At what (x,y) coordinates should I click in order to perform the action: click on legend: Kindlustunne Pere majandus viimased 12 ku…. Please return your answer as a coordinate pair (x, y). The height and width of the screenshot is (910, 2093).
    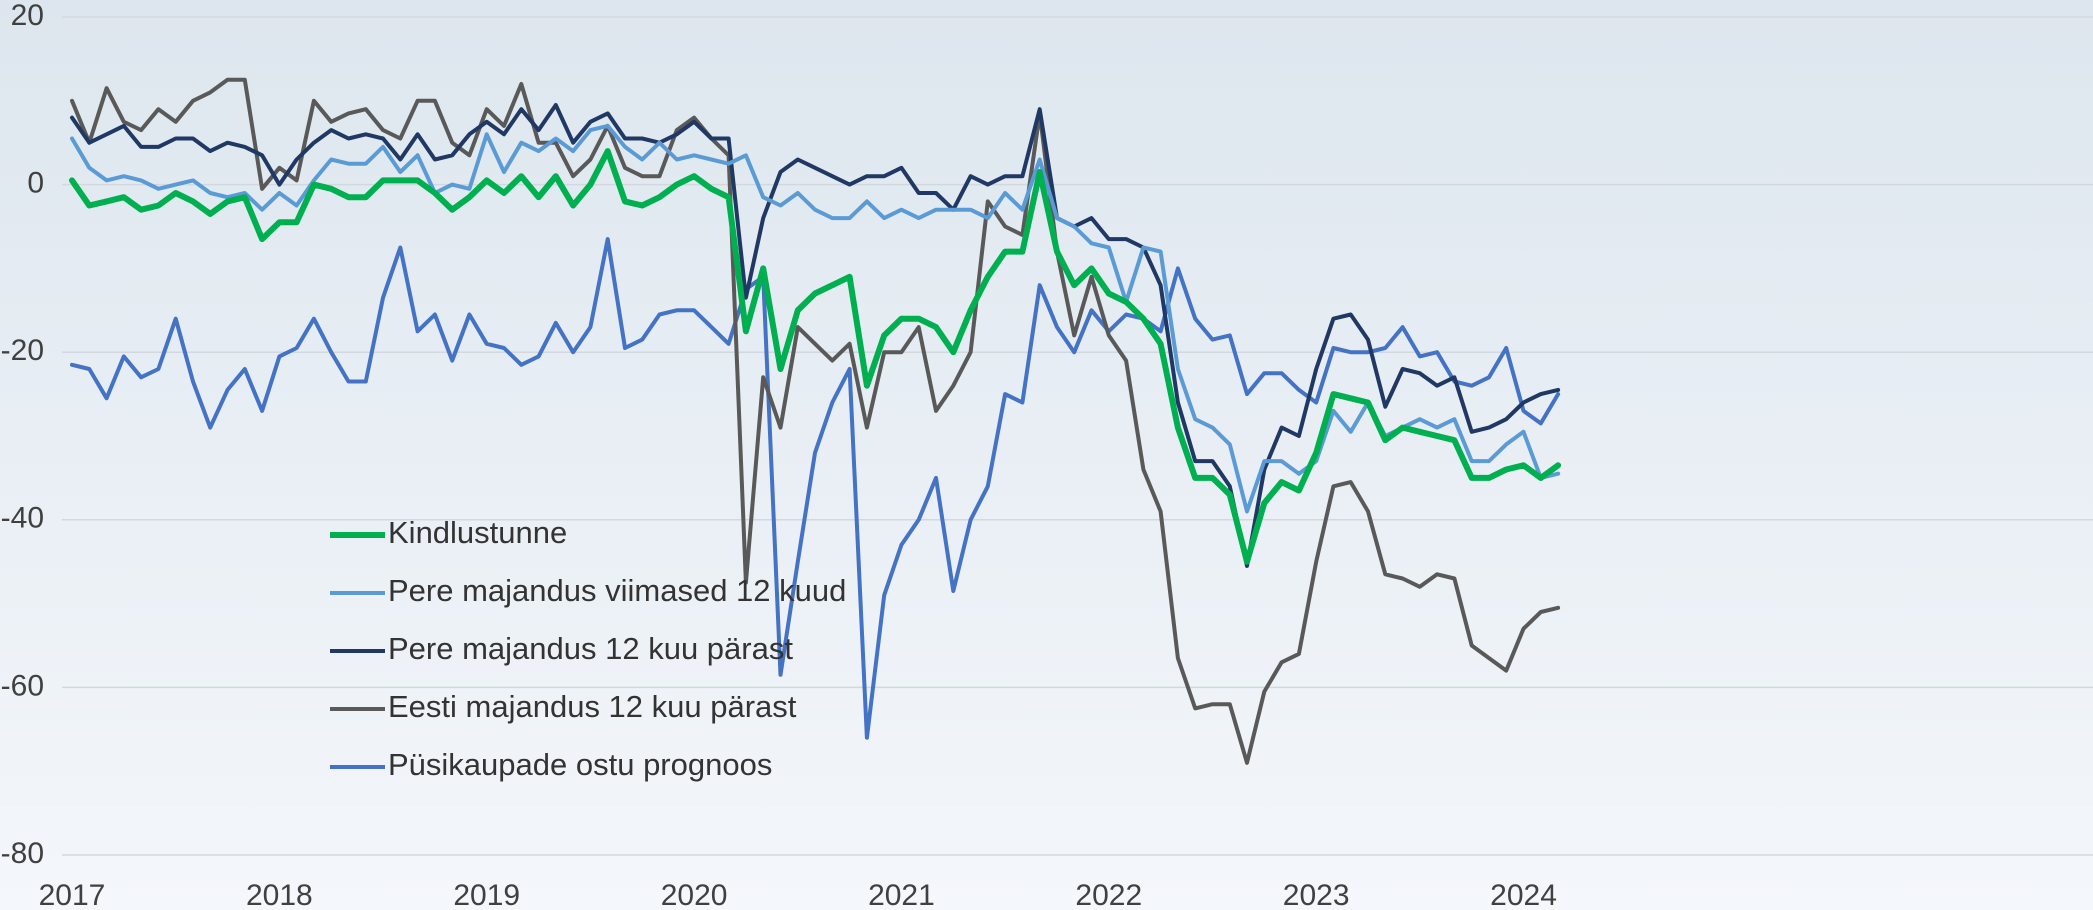
    Looking at the image, I should click on (588, 648).